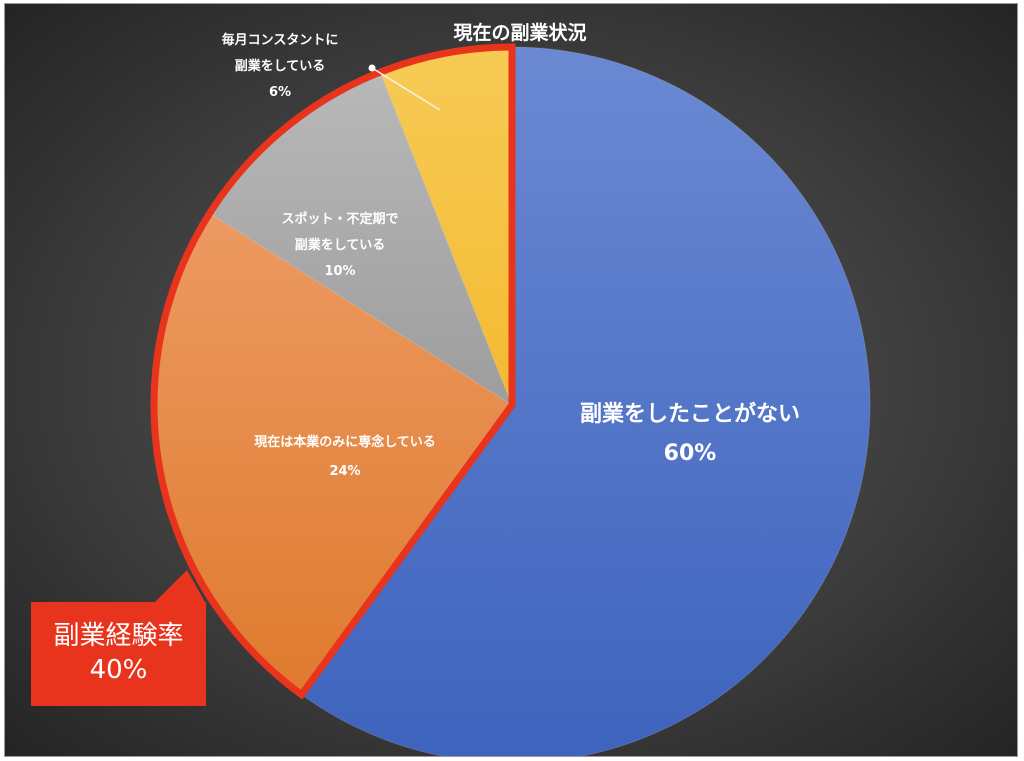 This screenshot has width=1024, height=761. Describe the element at coordinates (180, 586) in the screenshot. I see `callout-pointer` at that location.